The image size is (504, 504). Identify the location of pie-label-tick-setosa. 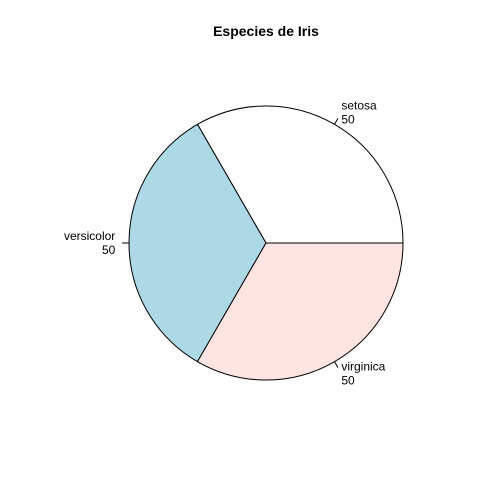
(336, 121).